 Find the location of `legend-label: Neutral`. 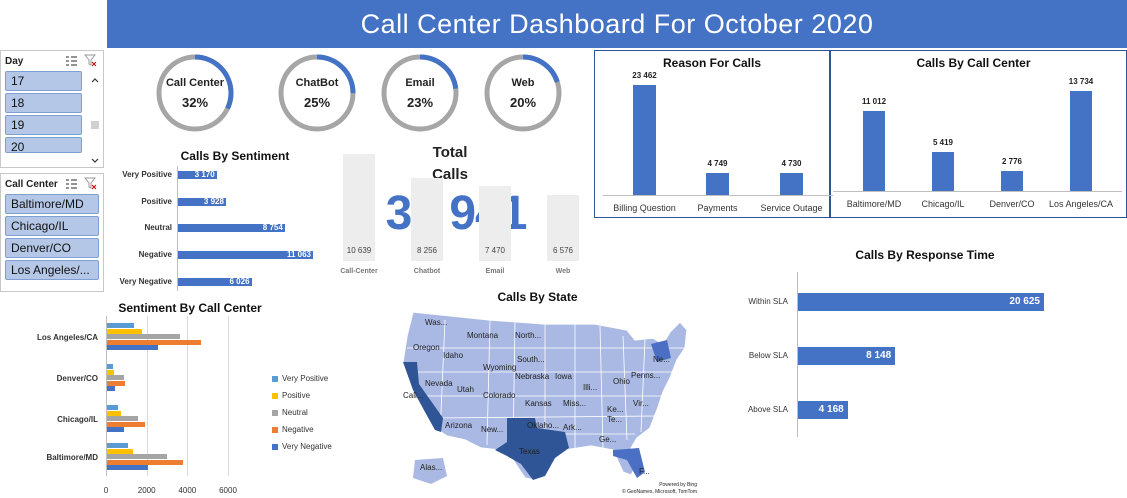

legend-label: Neutral is located at coordinates (295, 412).